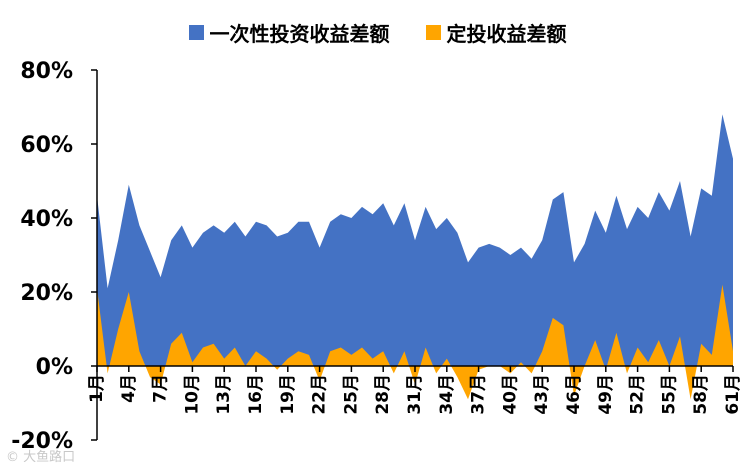 This screenshot has height=467, width=755. I want to click on legend-label-lumpsum: 一次性投资收益差额, so click(299, 34).